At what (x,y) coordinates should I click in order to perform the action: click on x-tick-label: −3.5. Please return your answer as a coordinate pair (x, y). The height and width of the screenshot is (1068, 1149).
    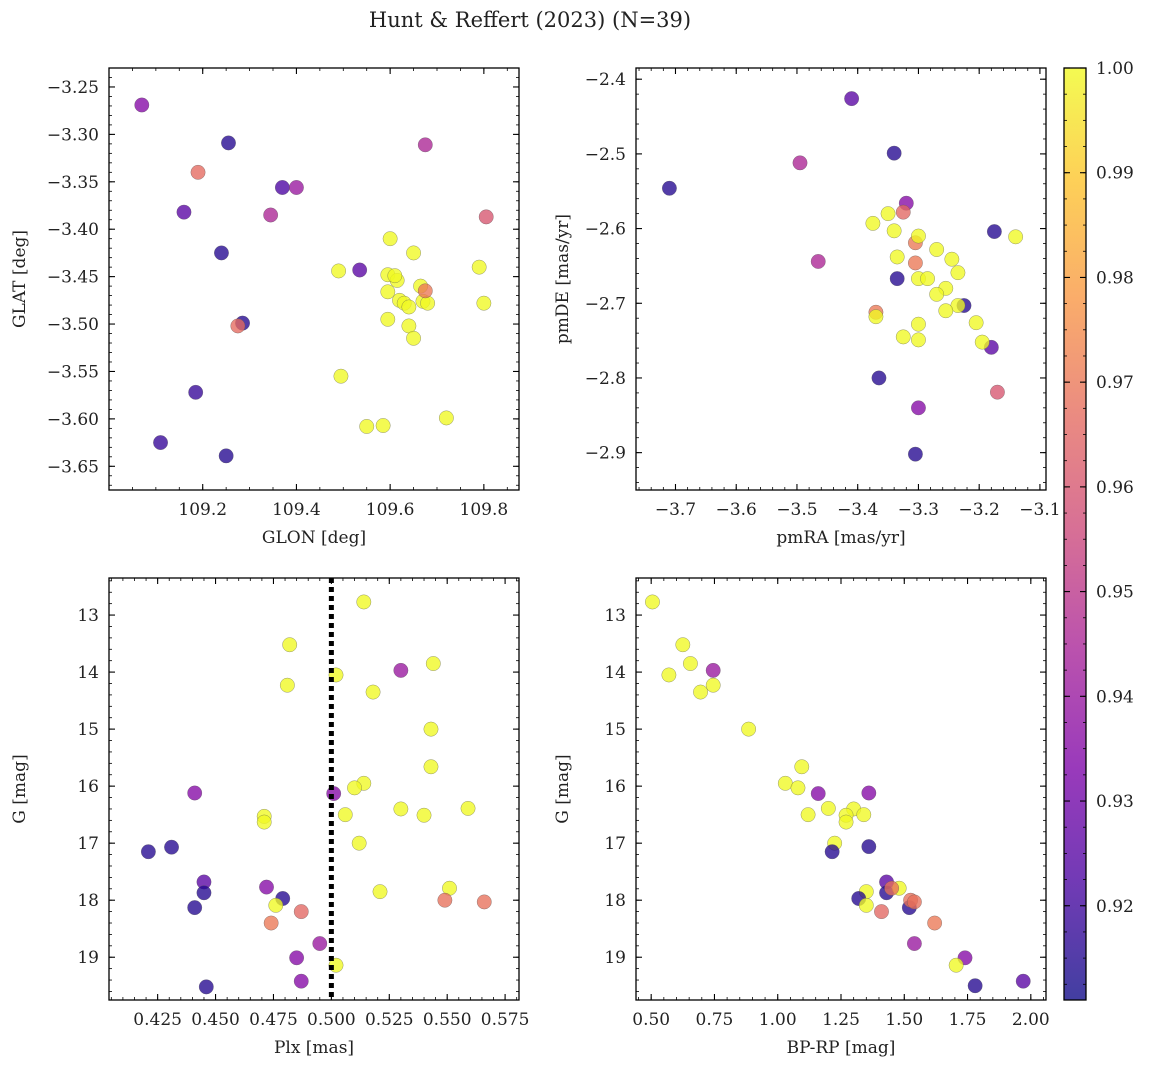
    Looking at the image, I should click on (796, 510).